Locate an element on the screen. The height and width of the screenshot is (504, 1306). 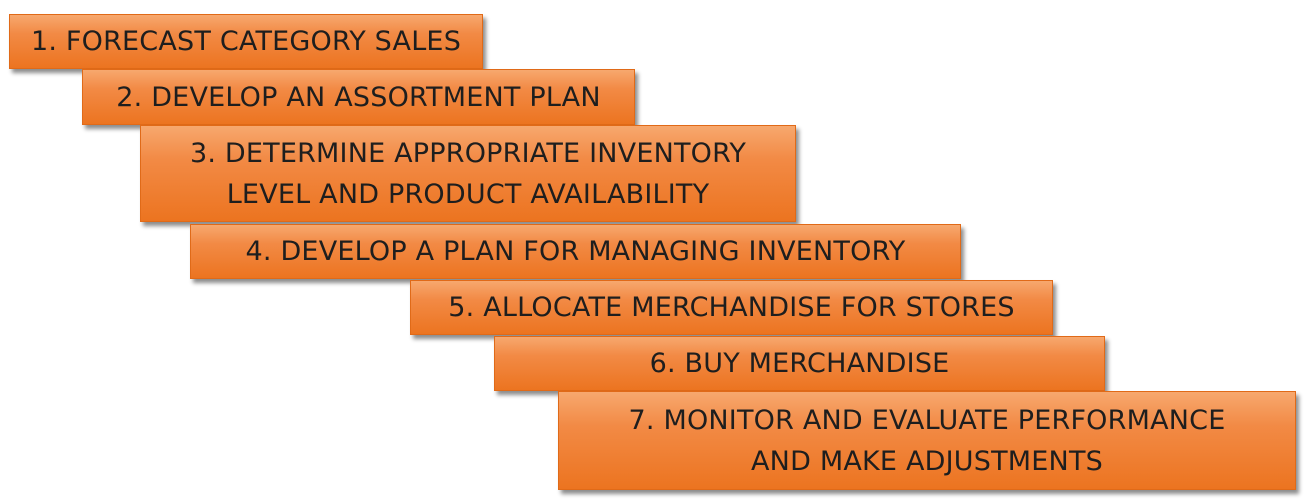
step-2-box: 2. DEVELOP AN ASSORTMENT PLAN is located at coordinates (358, 97).